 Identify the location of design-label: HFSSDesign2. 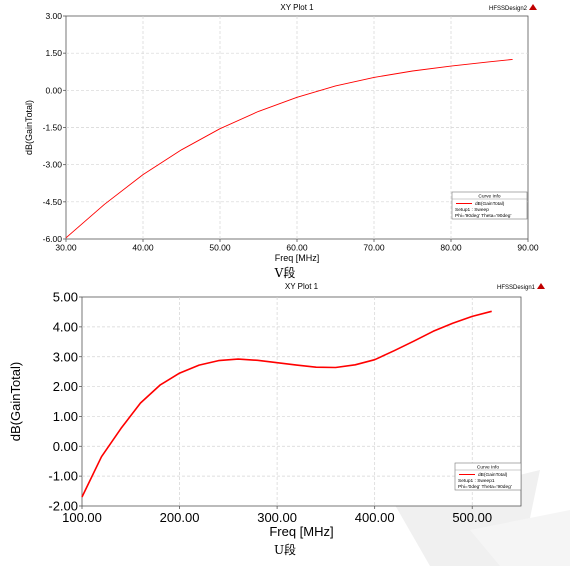
(508, 9).